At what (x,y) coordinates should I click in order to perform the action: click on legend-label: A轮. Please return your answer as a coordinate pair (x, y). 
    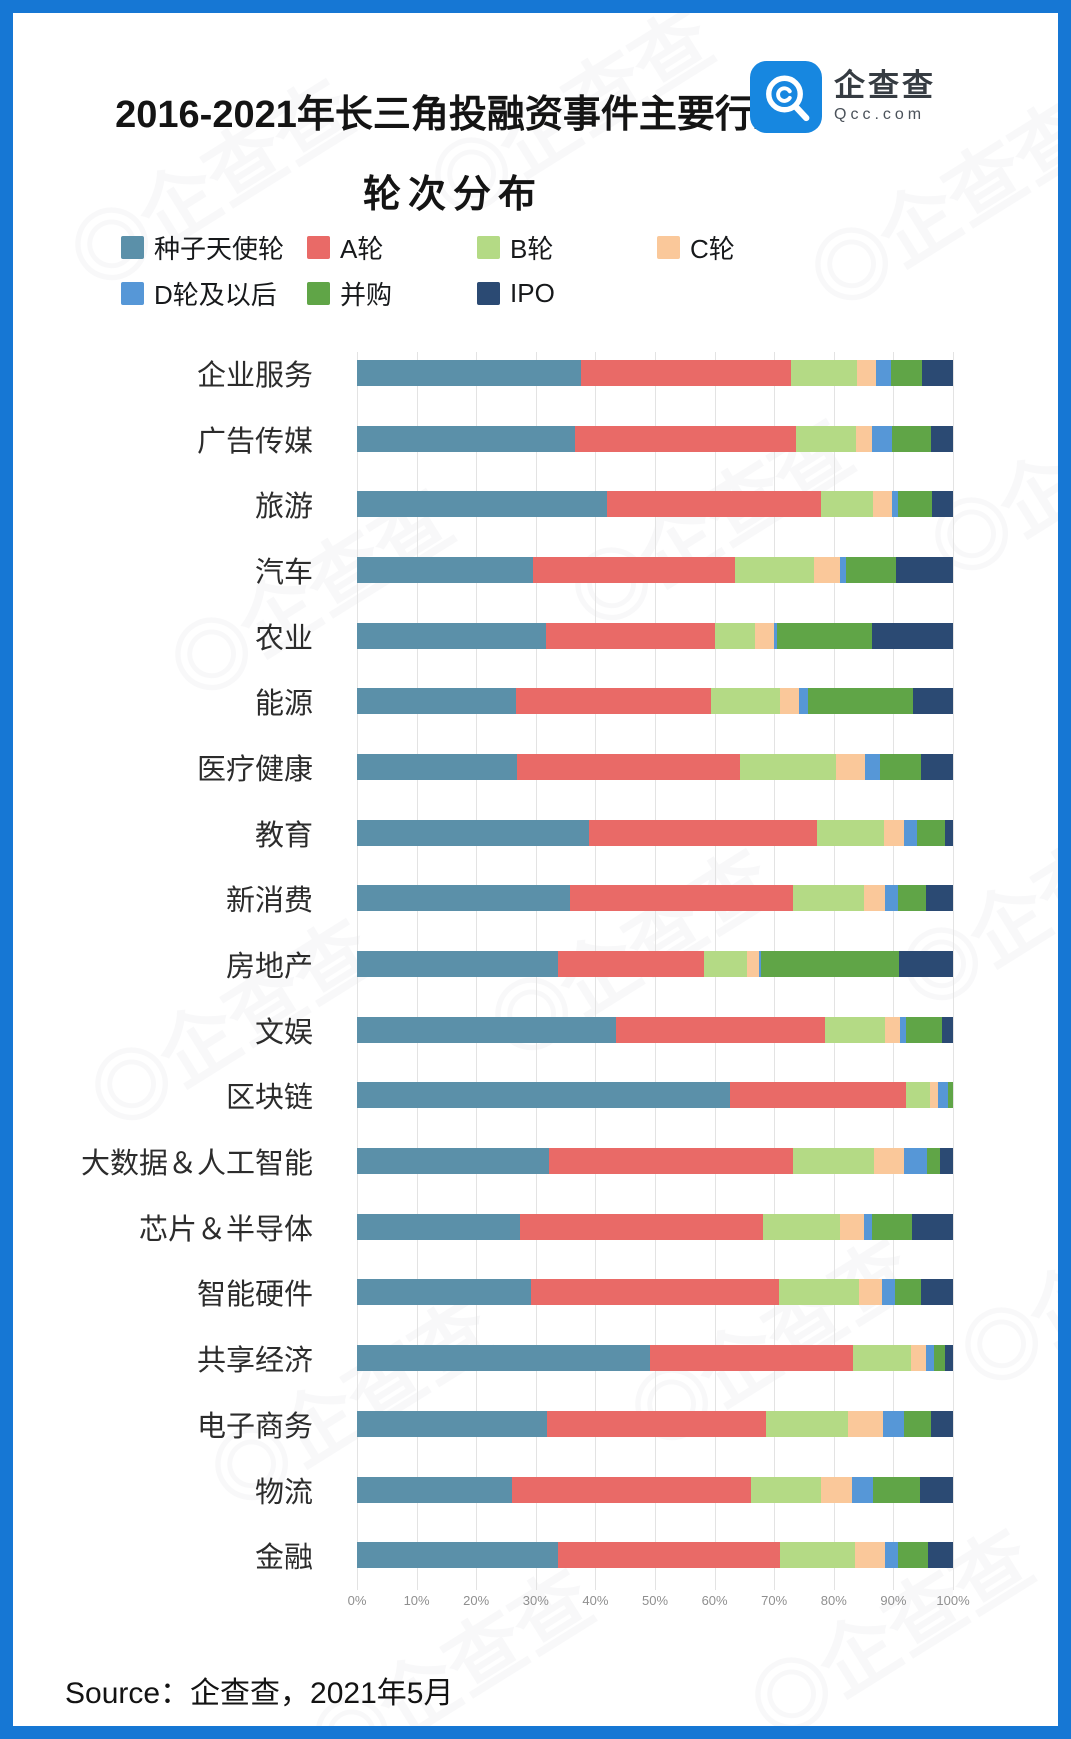
    Looking at the image, I should click on (362, 248).